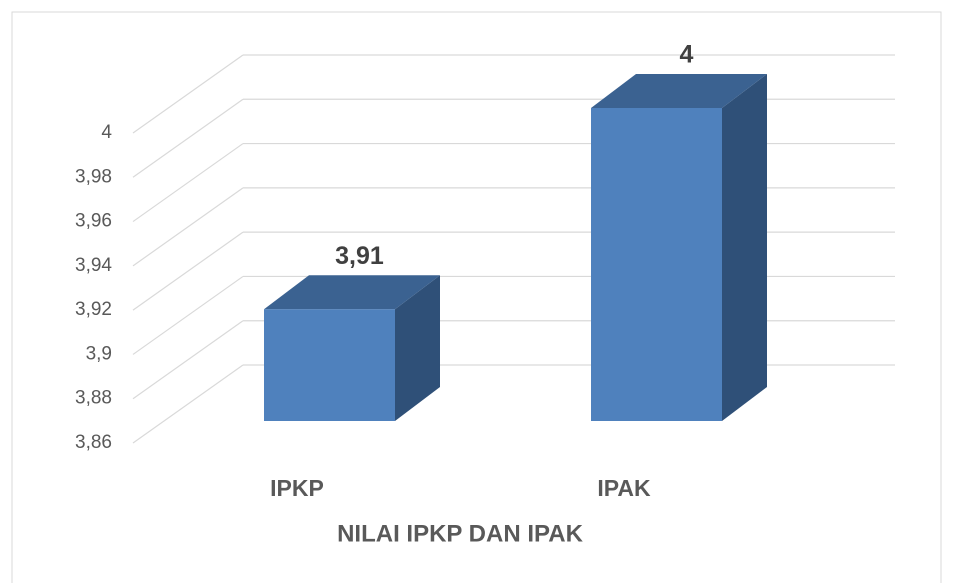 This screenshot has height=588, width=956. Describe the element at coordinates (93, 442) in the screenshot. I see `y-tick-label: 3,86` at that location.